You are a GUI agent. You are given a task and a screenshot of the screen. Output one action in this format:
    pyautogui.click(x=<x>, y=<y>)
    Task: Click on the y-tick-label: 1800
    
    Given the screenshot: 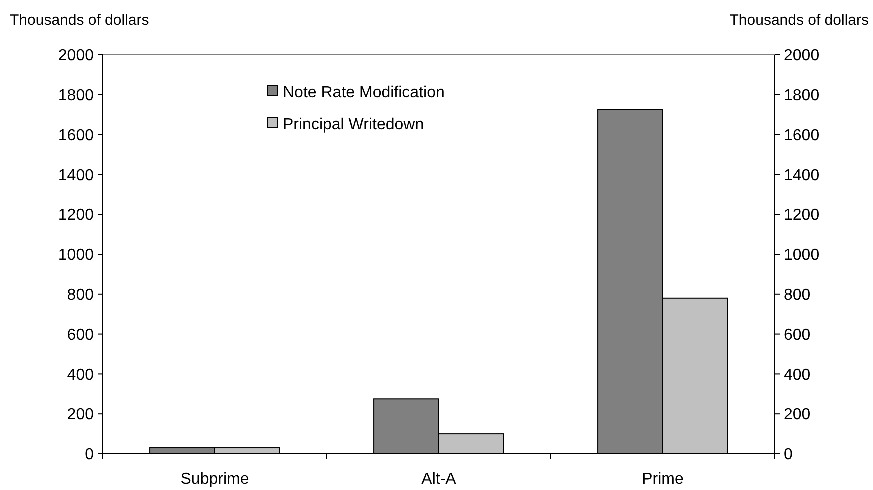 What is the action you would take?
    pyautogui.click(x=76, y=96)
    